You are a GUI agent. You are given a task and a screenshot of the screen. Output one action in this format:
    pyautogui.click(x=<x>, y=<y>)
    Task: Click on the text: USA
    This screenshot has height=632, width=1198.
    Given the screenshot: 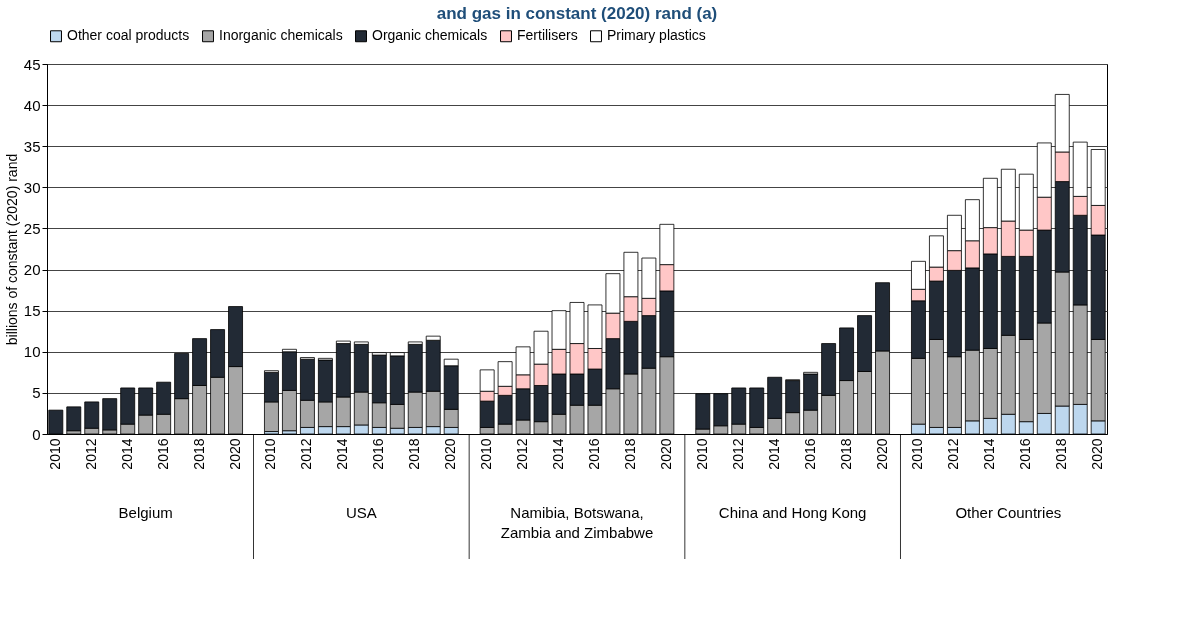 What is the action you would take?
    pyautogui.click(x=361, y=512)
    